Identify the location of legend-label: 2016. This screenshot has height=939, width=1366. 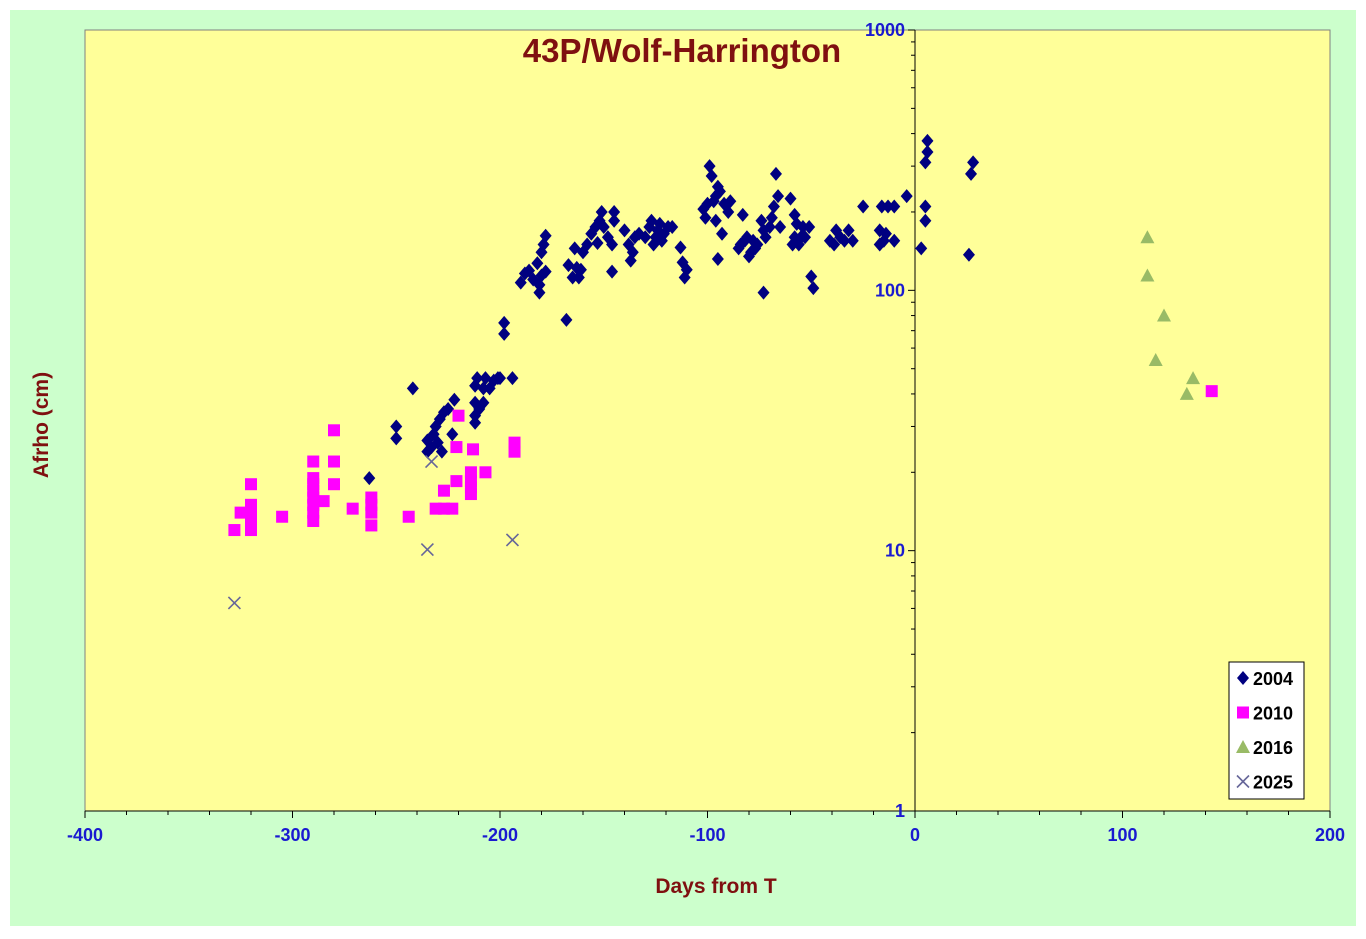
(1273, 748).